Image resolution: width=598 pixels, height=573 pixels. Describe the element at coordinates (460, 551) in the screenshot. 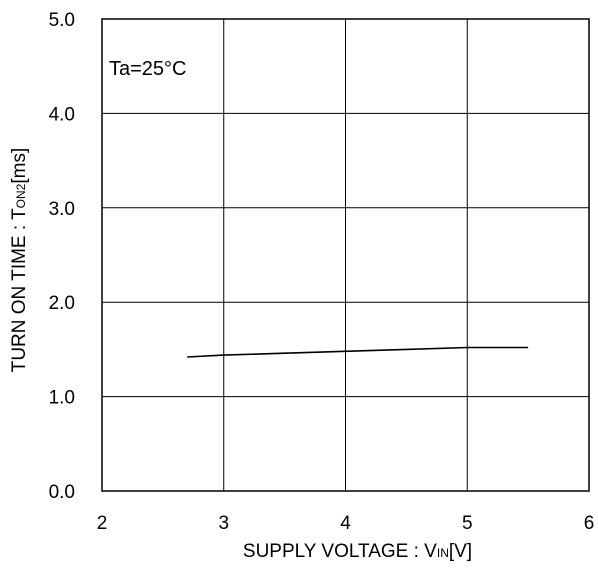

I see `x-axis-label-unit: [V]` at that location.